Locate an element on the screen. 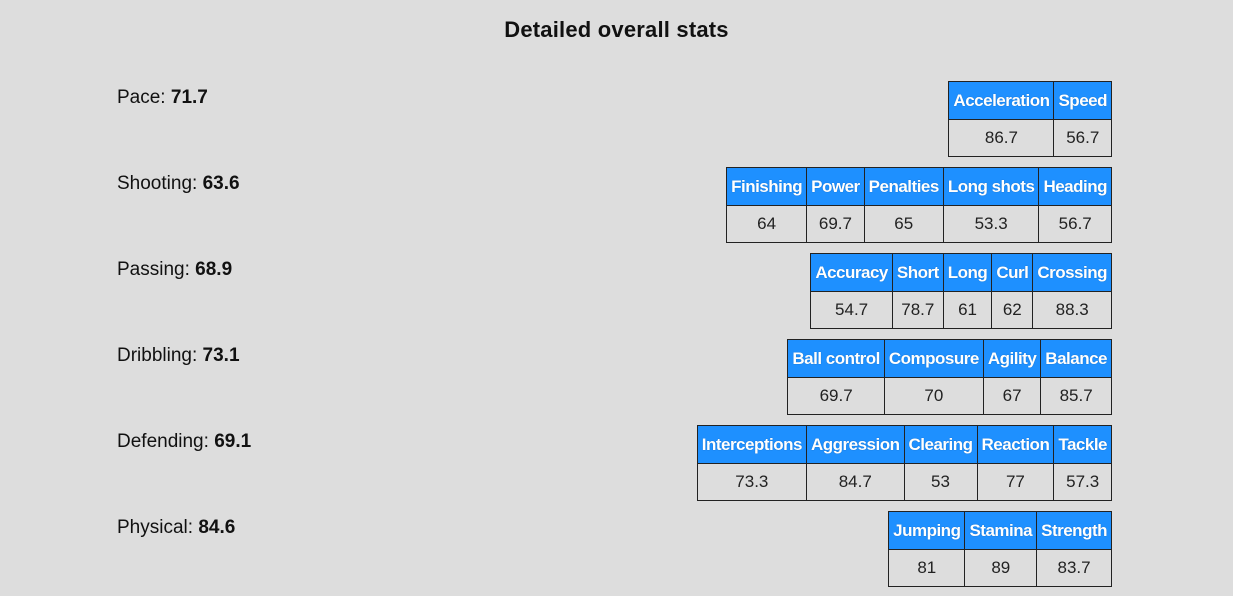 The height and width of the screenshot is (596, 1233). stat-value: 85.7 is located at coordinates (1076, 396).